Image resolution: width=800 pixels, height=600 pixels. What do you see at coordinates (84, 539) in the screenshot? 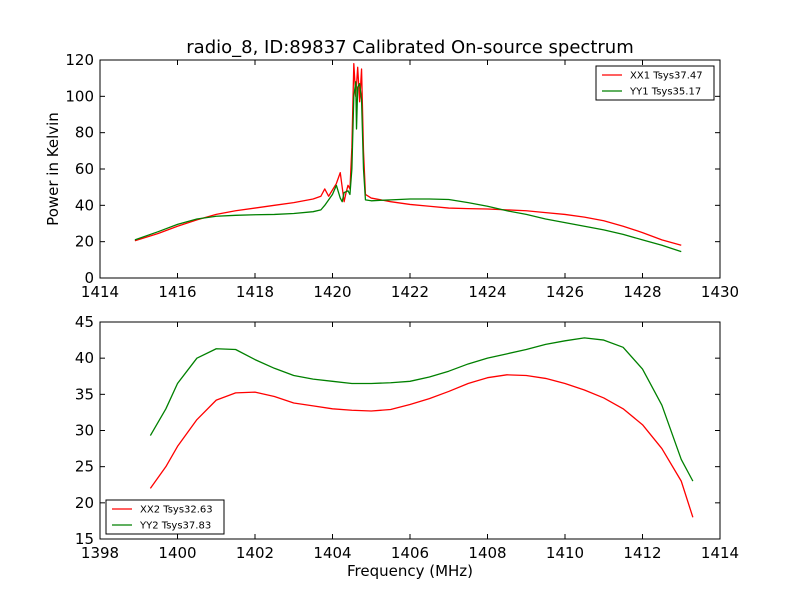
I see `y-tick-label-bottom: 15` at bounding box center [84, 539].